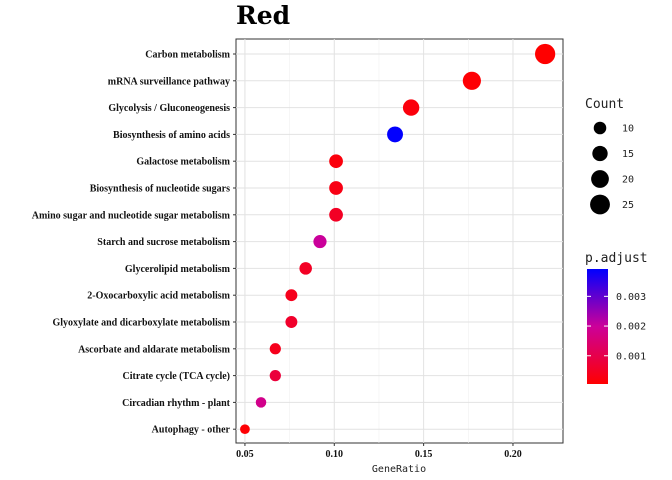 Image resolution: width=672 pixels, height=480 pixels. What do you see at coordinates (263, 15) in the screenshot?
I see `chart-title: Red` at bounding box center [263, 15].